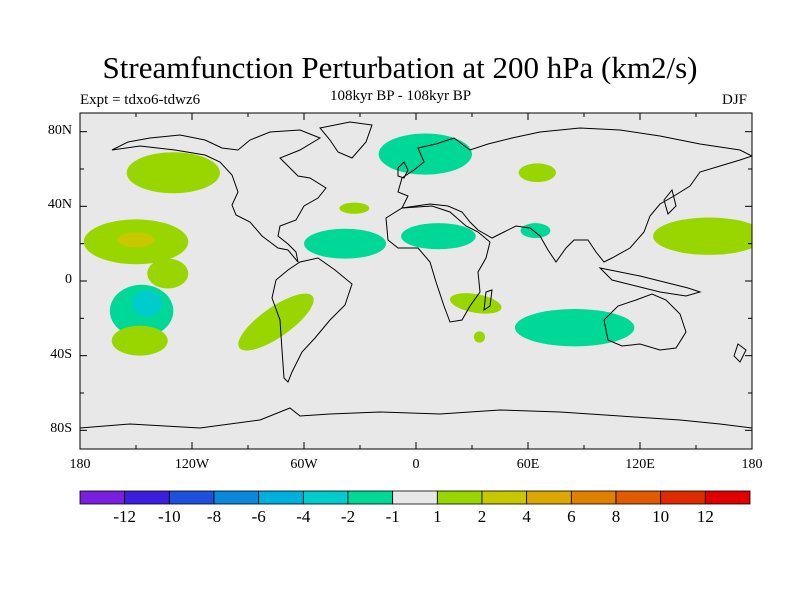 This screenshot has width=800, height=600. I want to click on coastline-greenland, so click(346, 140).